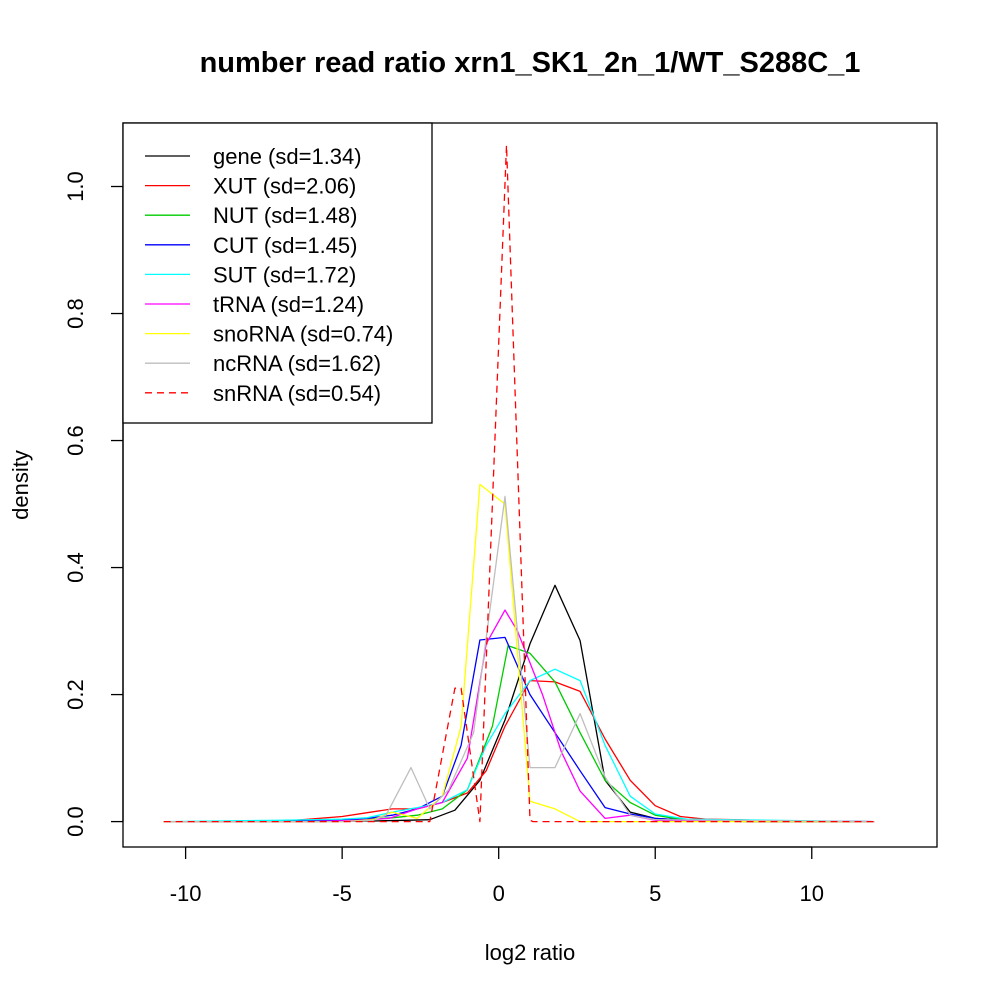 The width and height of the screenshot is (1000, 1000). I want to click on y-axis: 0.0 0.2 0.4 0.6 0.8 1.0, so click(93, 504).